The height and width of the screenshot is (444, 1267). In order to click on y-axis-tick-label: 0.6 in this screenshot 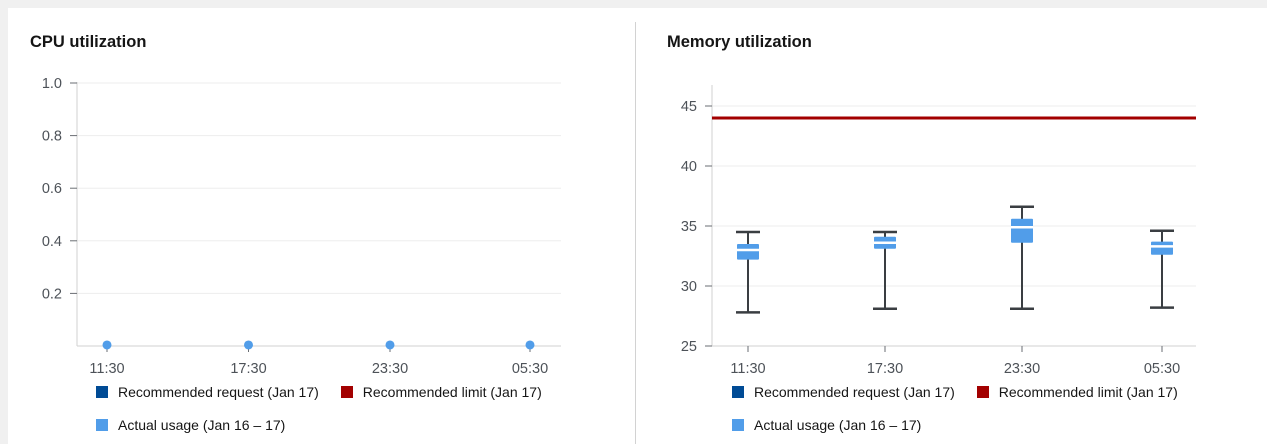, I will do `click(52, 189)`.